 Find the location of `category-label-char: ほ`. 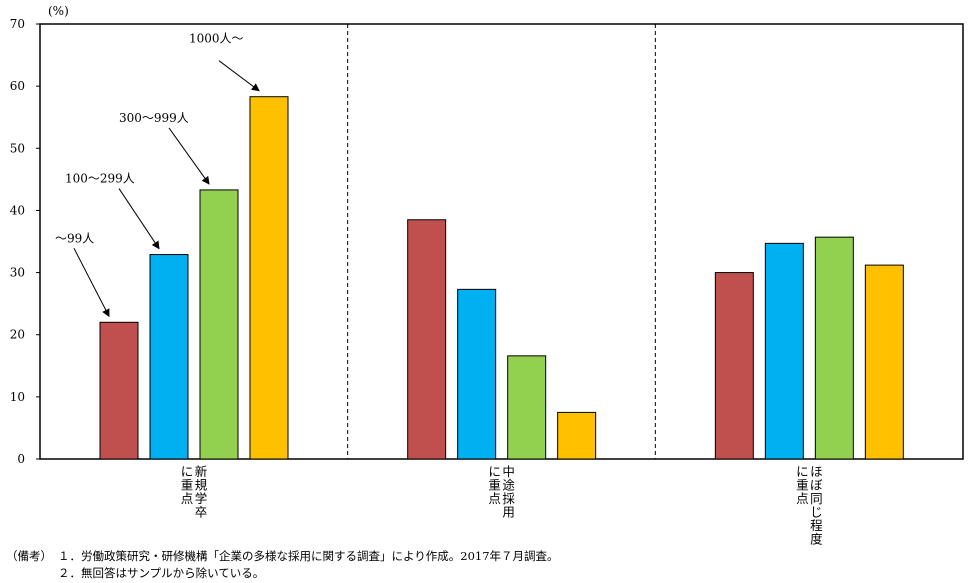

category-label-char: ほ is located at coordinates (816, 471).